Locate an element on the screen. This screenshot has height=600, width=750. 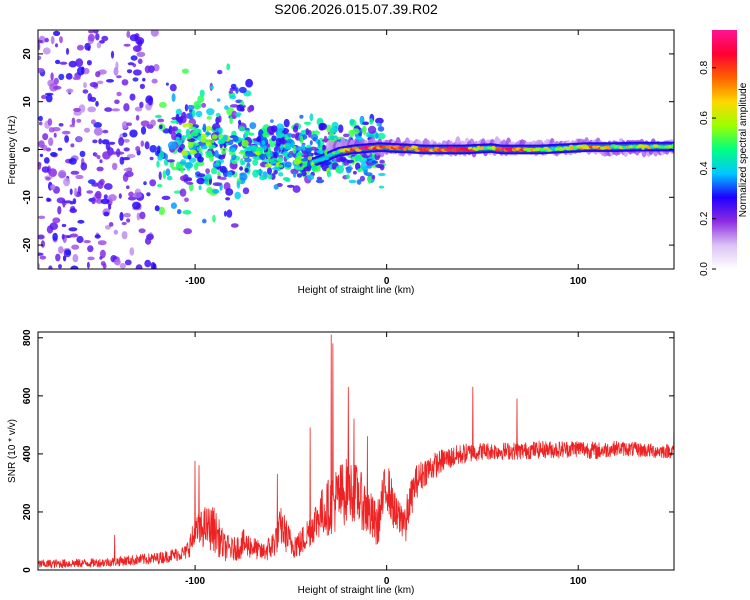
heatmap-cell-1967 is located at coordinates (191, 140).